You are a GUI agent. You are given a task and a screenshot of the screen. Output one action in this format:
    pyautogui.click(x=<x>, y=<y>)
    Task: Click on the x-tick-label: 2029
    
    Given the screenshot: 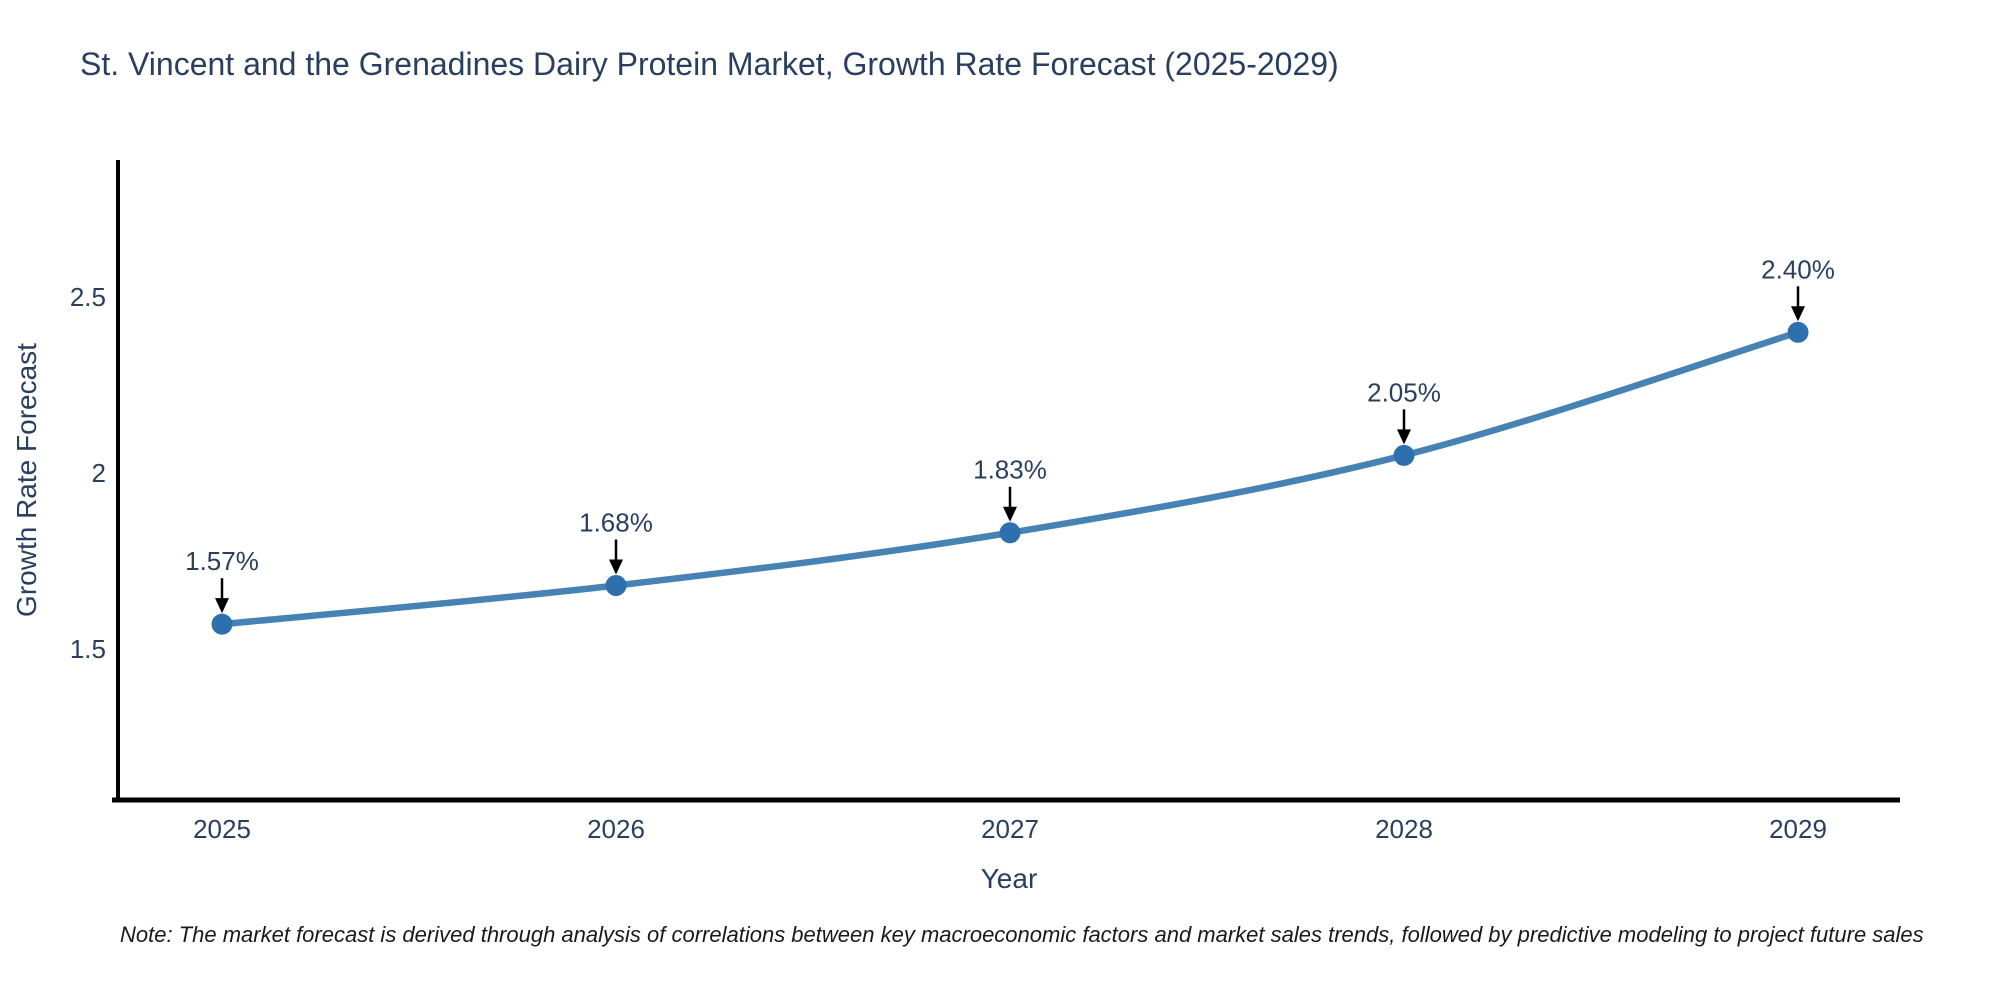 What is the action you would take?
    pyautogui.click(x=1798, y=829)
    